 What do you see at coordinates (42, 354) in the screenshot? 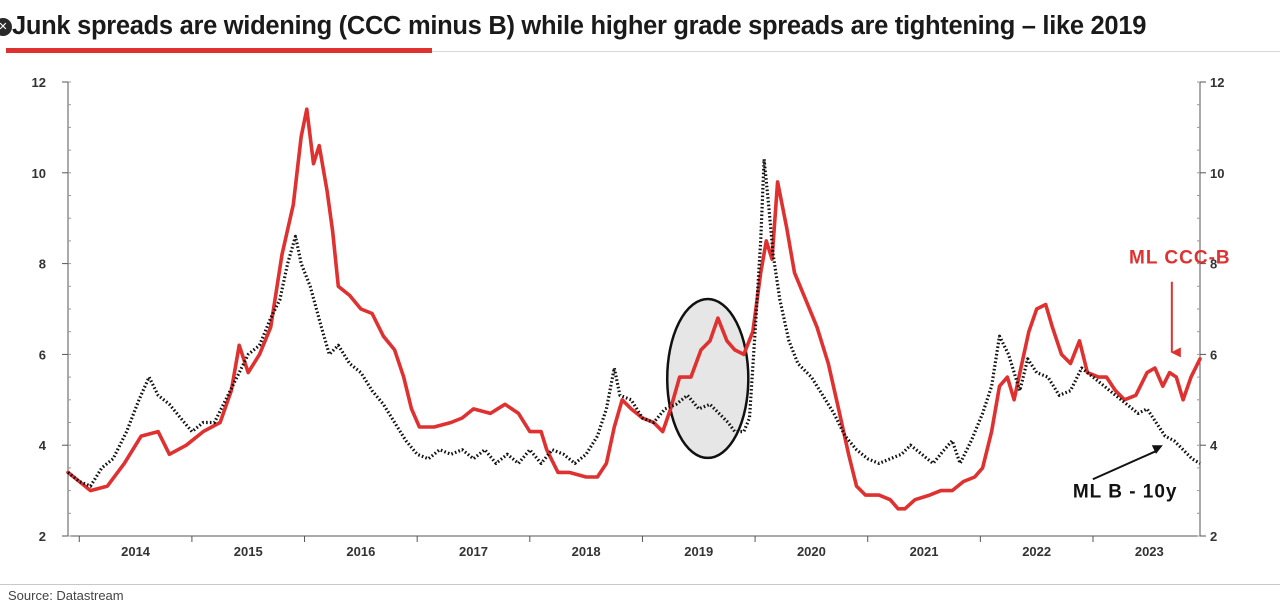
I see `left-y-tick-label: 6` at bounding box center [42, 354].